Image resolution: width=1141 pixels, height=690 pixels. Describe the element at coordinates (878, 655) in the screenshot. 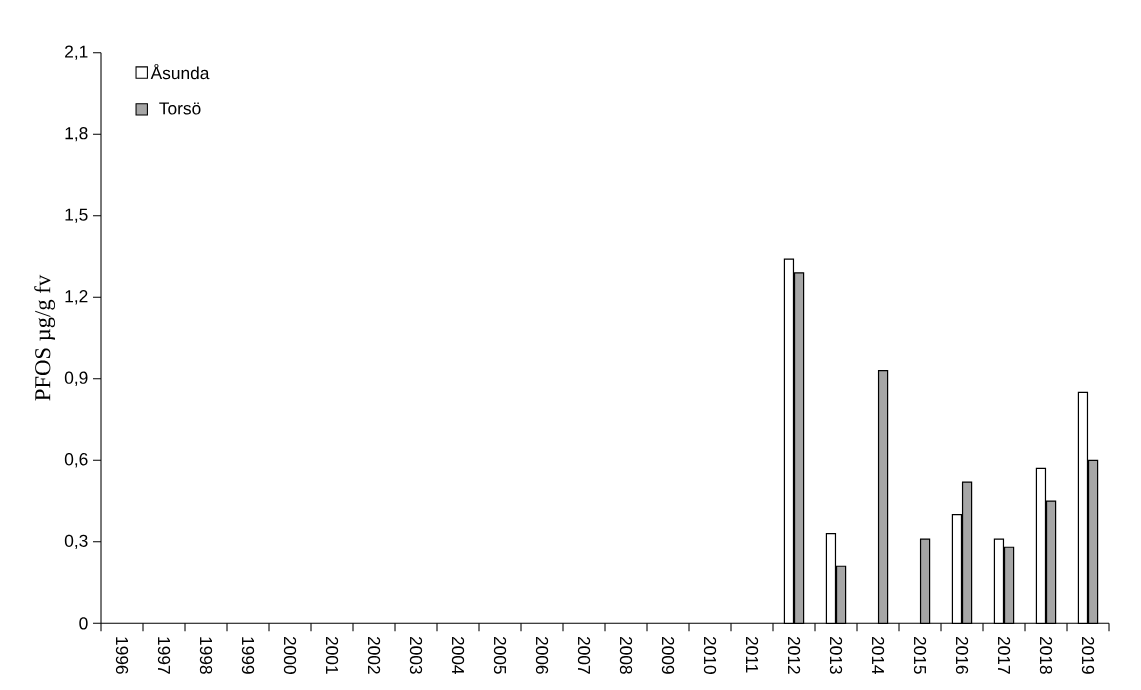

I see `x-tick-label: 2014` at that location.